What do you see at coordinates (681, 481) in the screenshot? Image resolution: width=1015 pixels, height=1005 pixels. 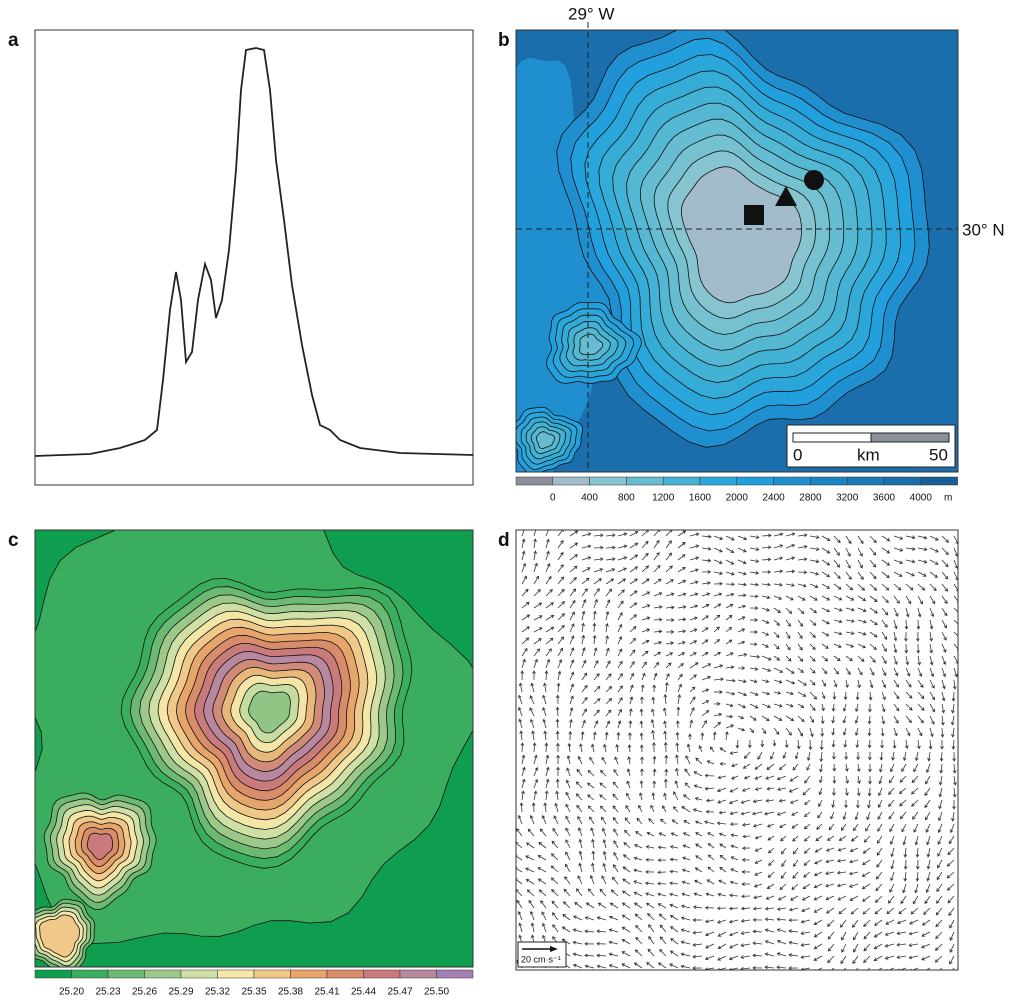 I see `colorbar-swatch` at bounding box center [681, 481].